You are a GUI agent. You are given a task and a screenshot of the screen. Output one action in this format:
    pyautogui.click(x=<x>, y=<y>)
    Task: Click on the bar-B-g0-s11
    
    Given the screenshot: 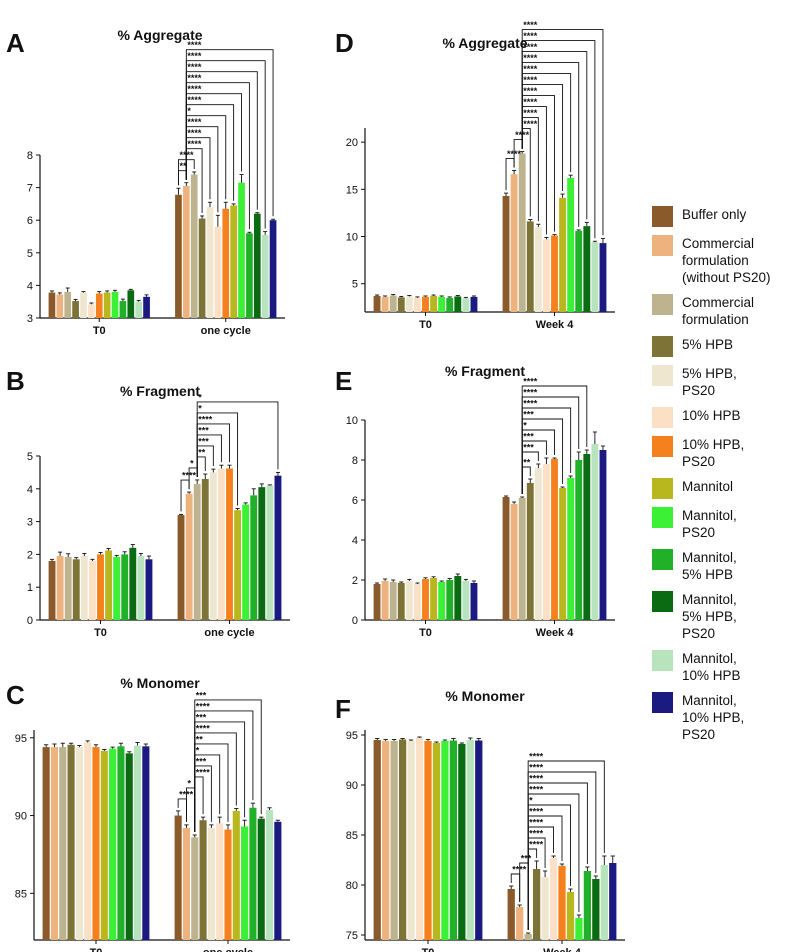 What is the action you would take?
    pyautogui.click(x=141, y=588)
    